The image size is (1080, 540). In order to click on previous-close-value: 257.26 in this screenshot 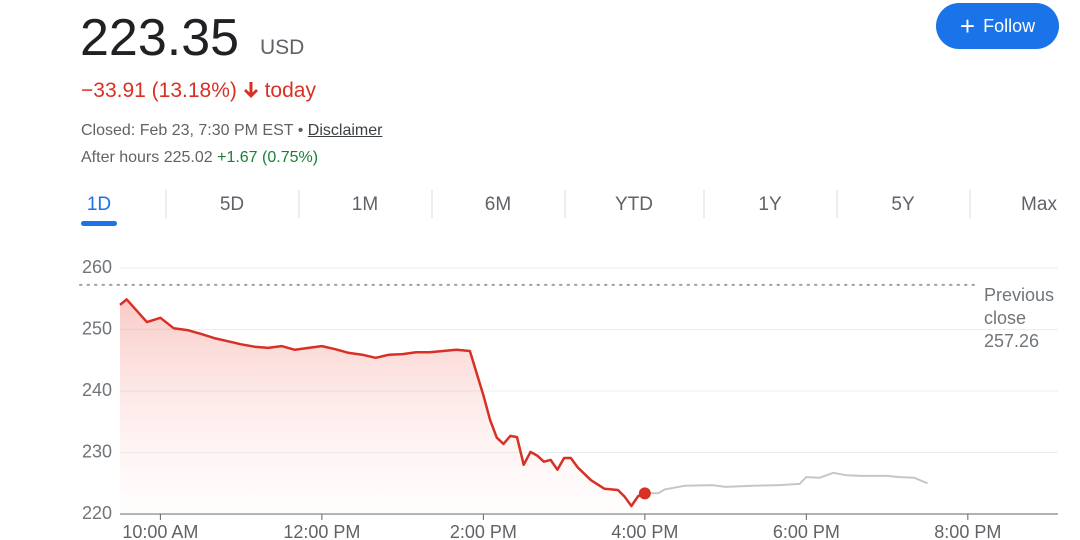, I will do `click(1012, 341)`.